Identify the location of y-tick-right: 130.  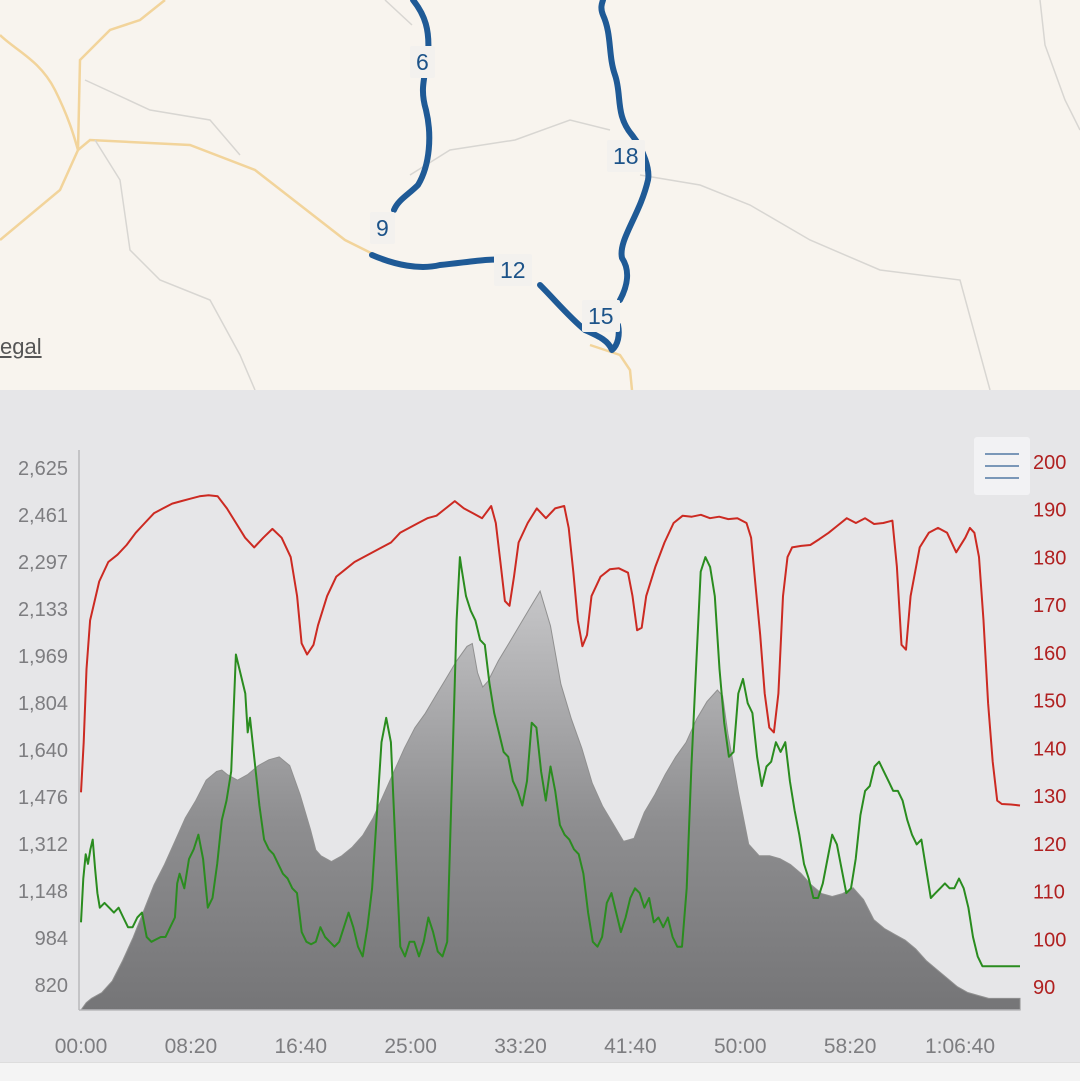
(1049, 797).